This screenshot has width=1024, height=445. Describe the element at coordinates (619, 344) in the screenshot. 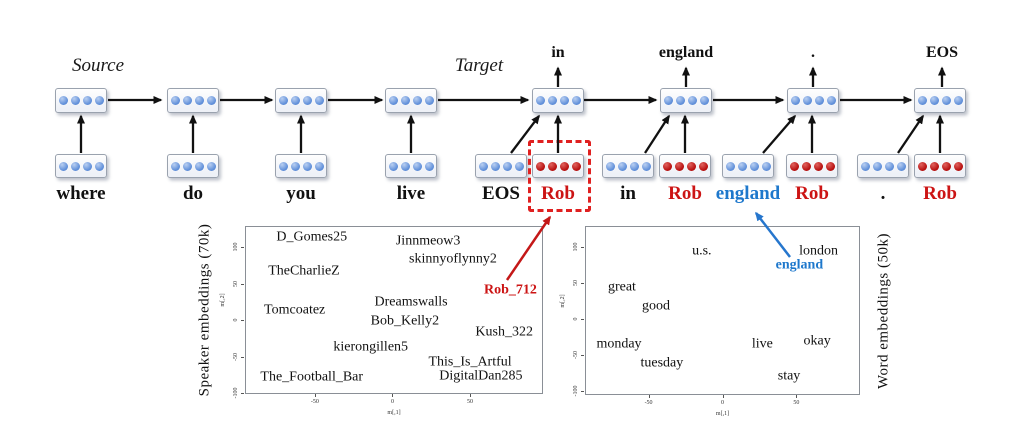

I see `scatter-word: monday` at that location.